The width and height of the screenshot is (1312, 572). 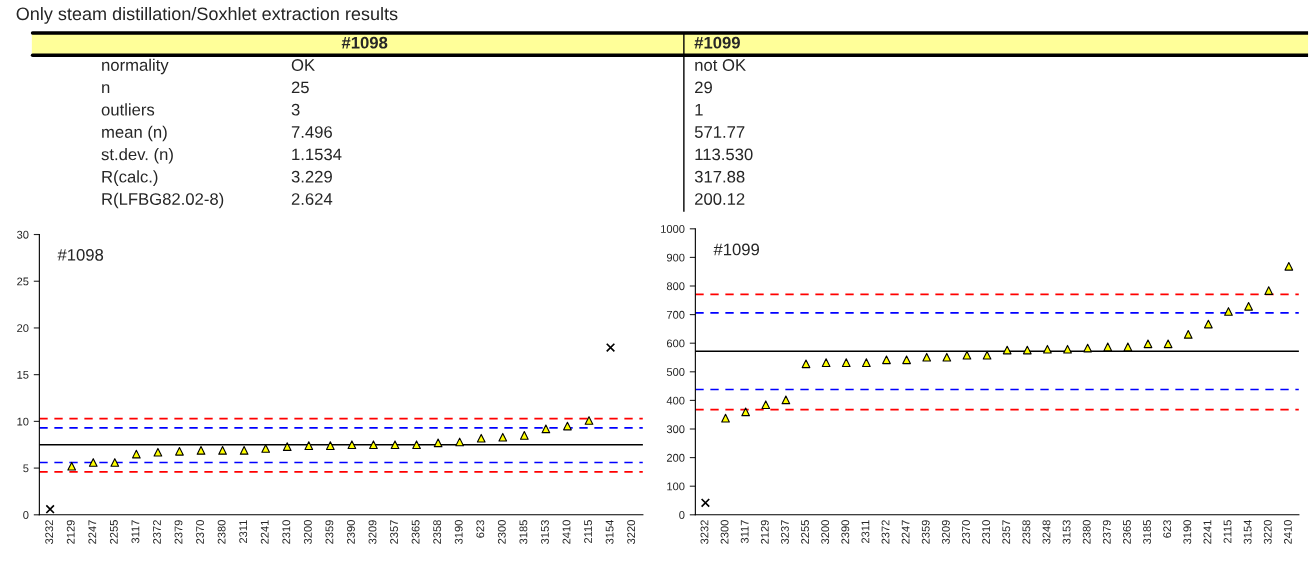 I want to click on y-tick-label: 25, so click(x=23, y=281).